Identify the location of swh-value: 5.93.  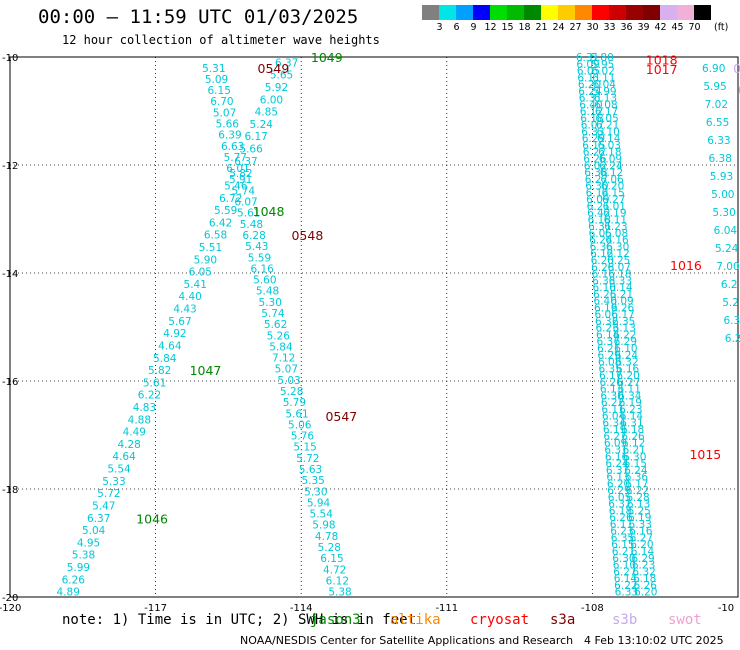
(721, 177).